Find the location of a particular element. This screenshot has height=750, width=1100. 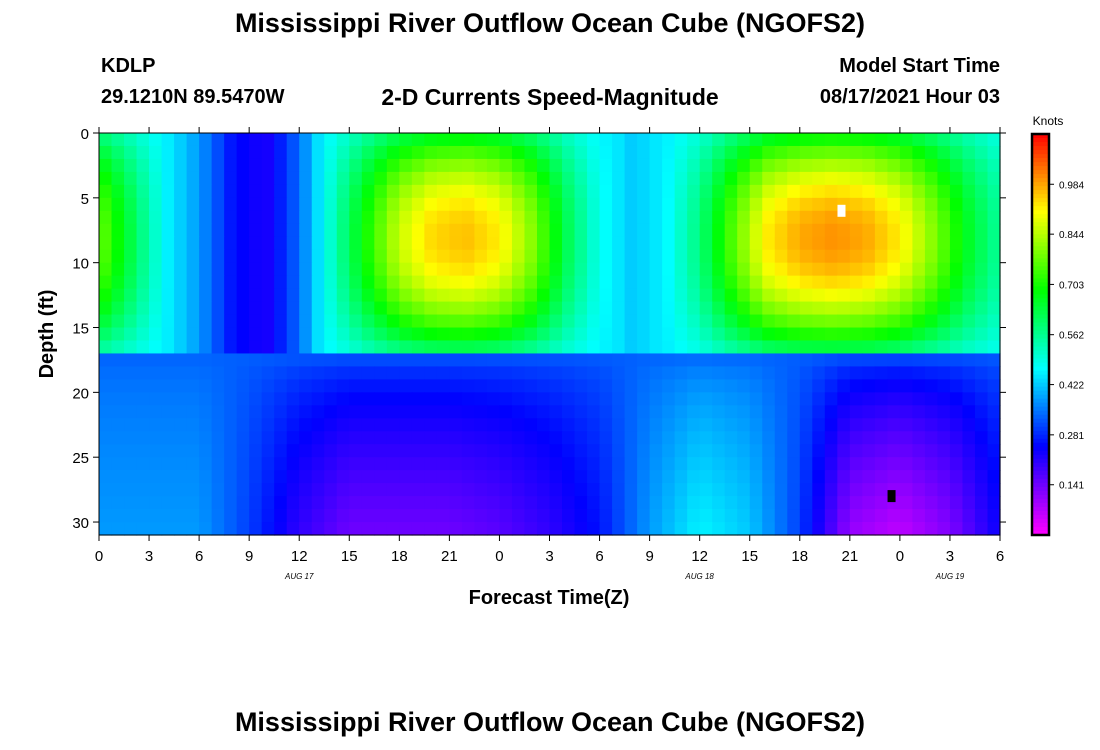

x-tick-label: 18 is located at coordinates (799, 556).